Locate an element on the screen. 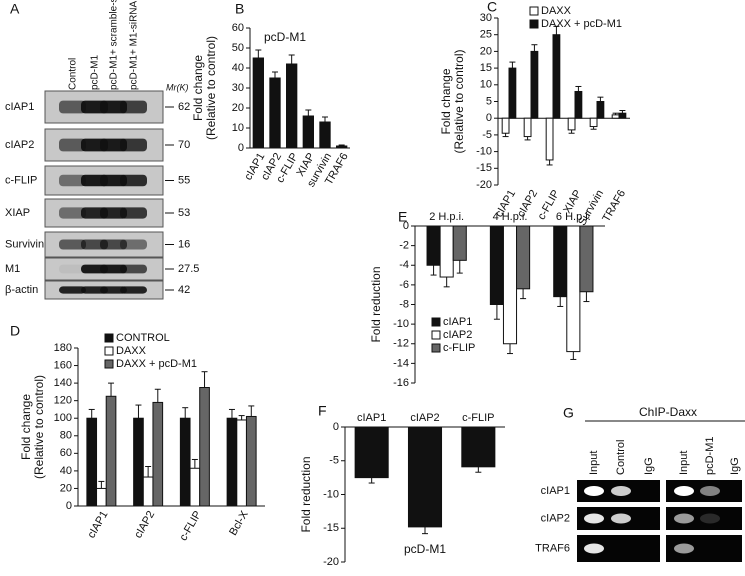  lane-label: pcD-M1 is located at coordinates (95, 72).